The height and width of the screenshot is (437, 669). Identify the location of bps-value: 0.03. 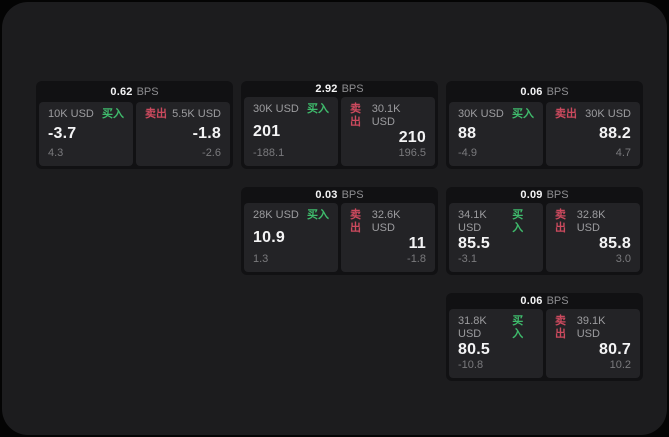
(326, 194).